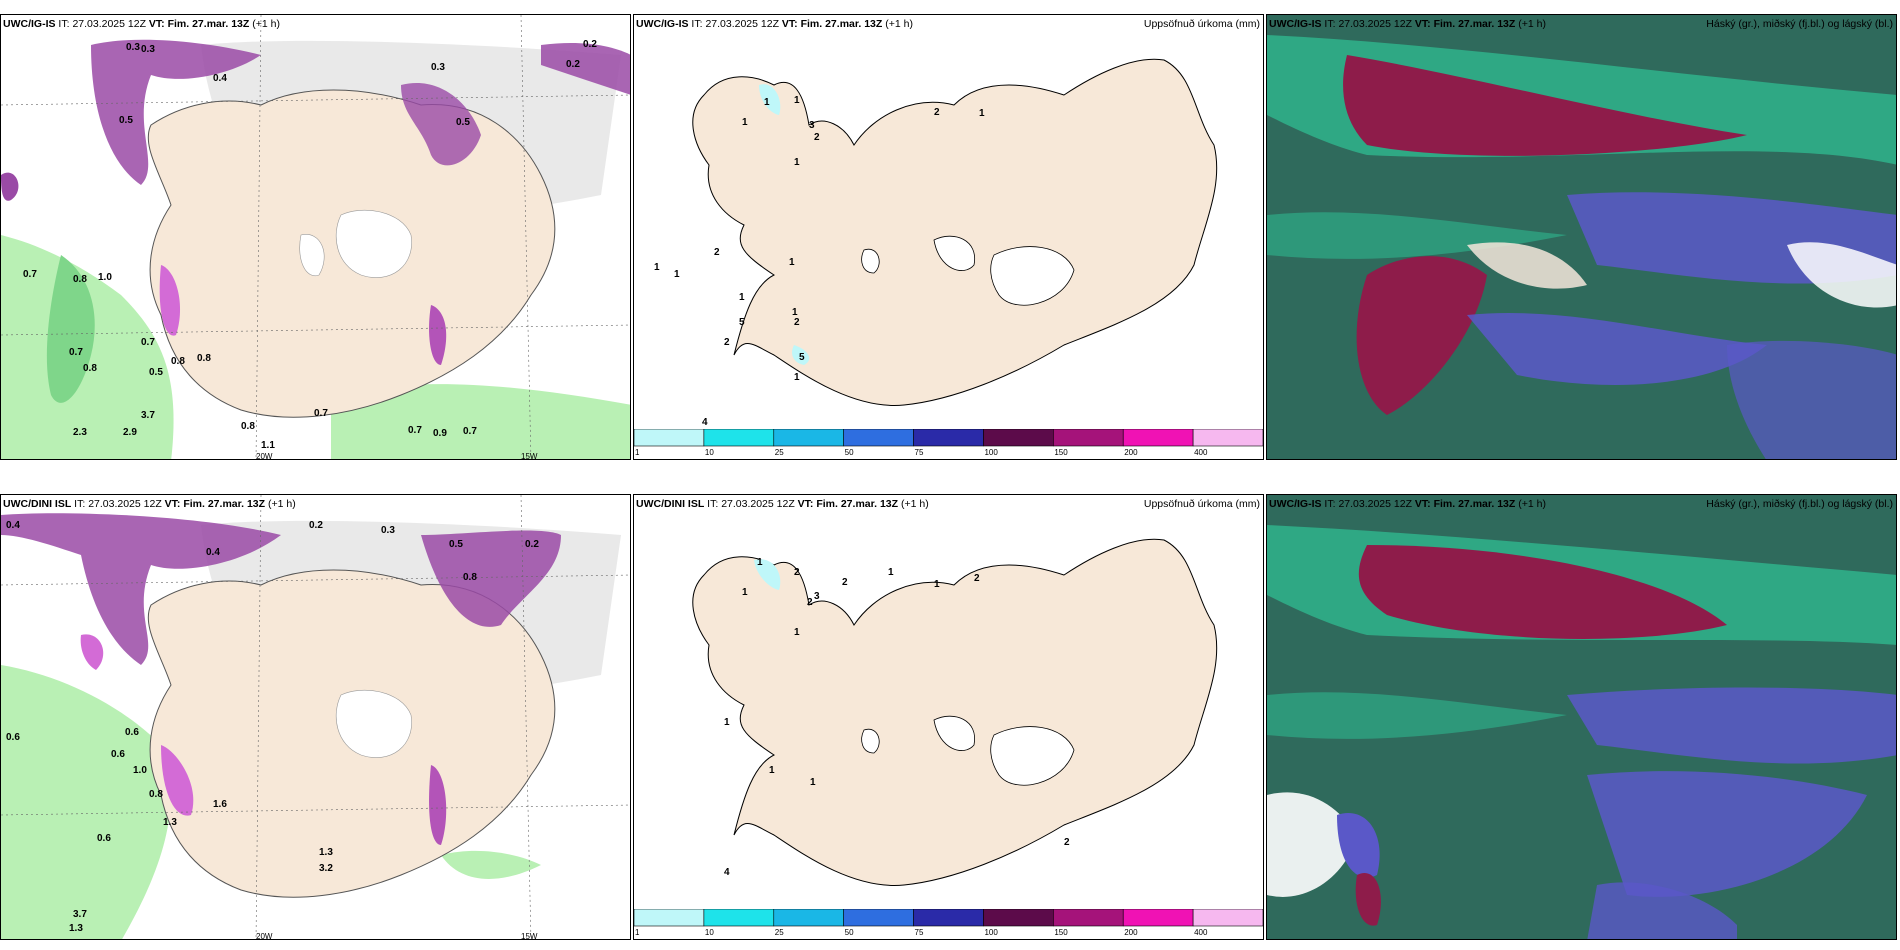  What do you see at coordinates (1201, 24) in the screenshot?
I see `panel-variable-label: Uppsöfnuð úrkoma (mm)` at bounding box center [1201, 24].